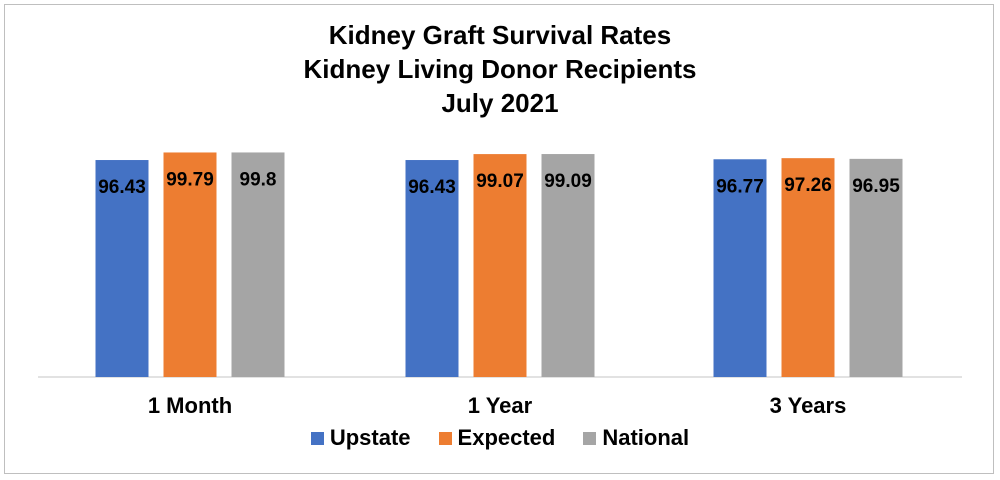 Image resolution: width=1000 pixels, height=480 pixels. I want to click on value-label-upstate-1-year: 96.43, so click(432, 187).